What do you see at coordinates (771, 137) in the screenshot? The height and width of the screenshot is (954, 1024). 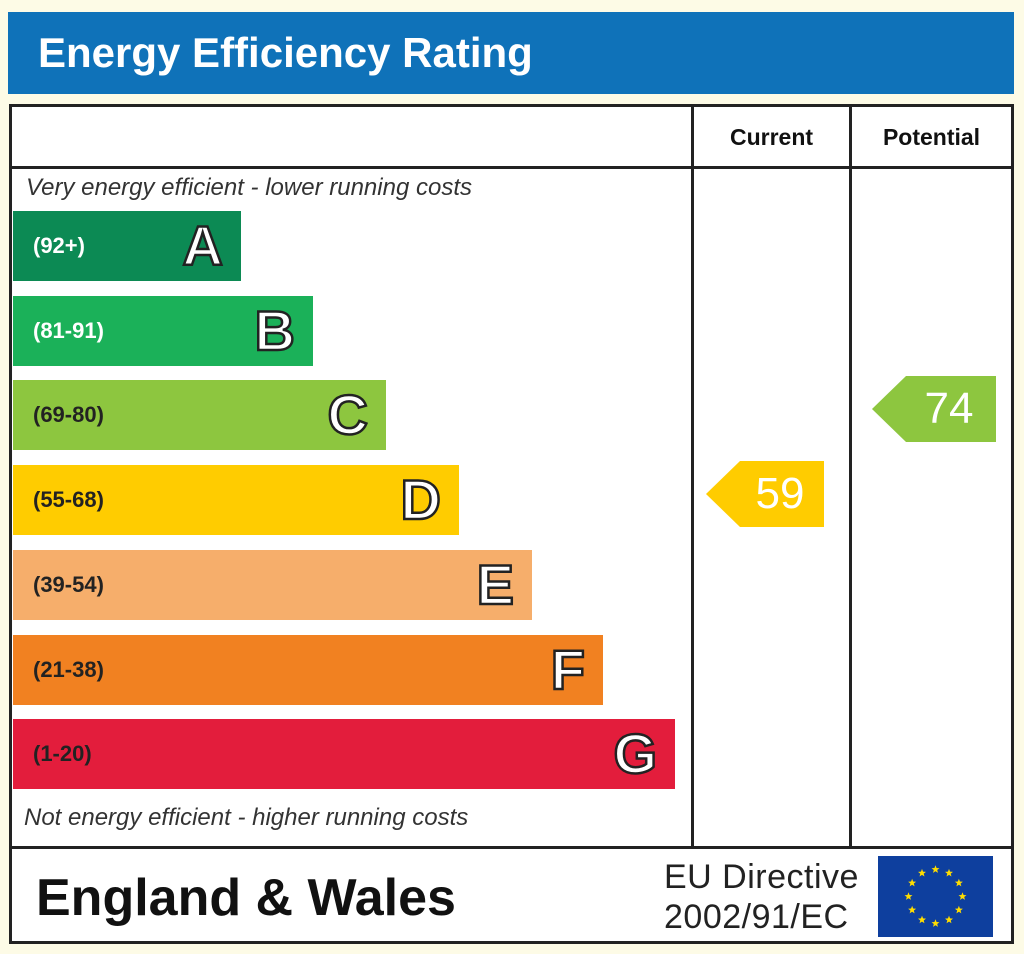 I see `current-column-header: Current` at bounding box center [771, 137].